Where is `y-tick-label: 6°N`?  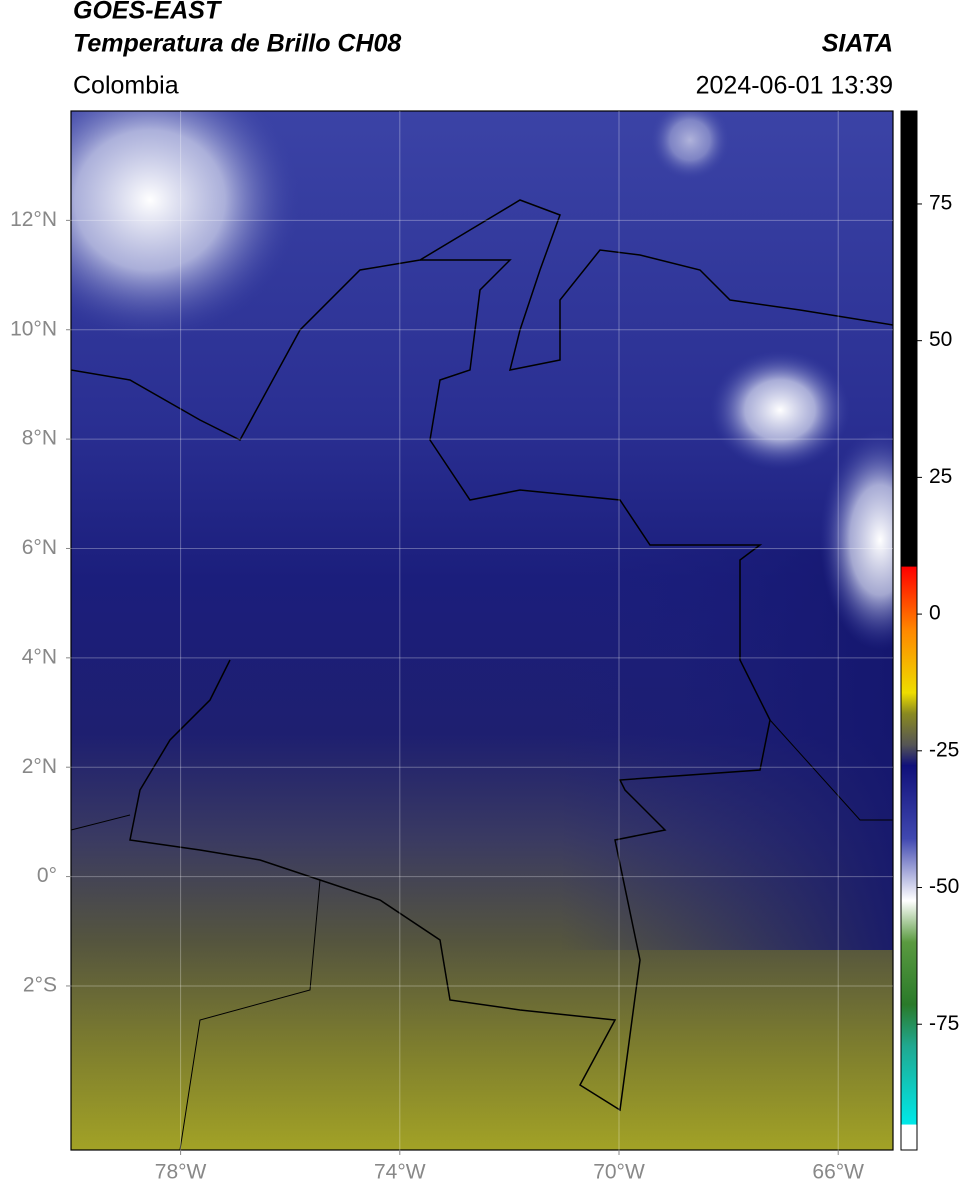 y-tick-label: 6°N is located at coordinates (39, 547).